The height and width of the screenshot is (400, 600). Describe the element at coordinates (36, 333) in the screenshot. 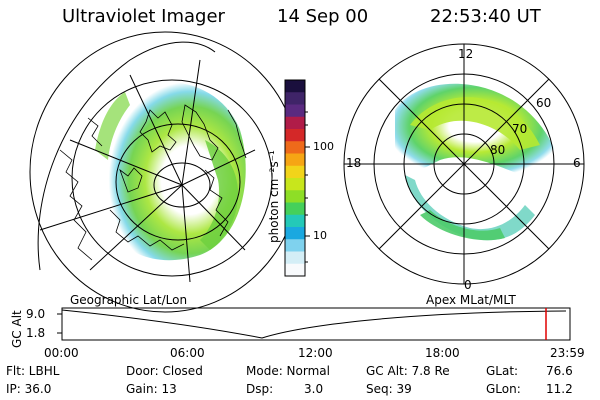

I see `timeline-ytick-1.8: 1.8` at that location.